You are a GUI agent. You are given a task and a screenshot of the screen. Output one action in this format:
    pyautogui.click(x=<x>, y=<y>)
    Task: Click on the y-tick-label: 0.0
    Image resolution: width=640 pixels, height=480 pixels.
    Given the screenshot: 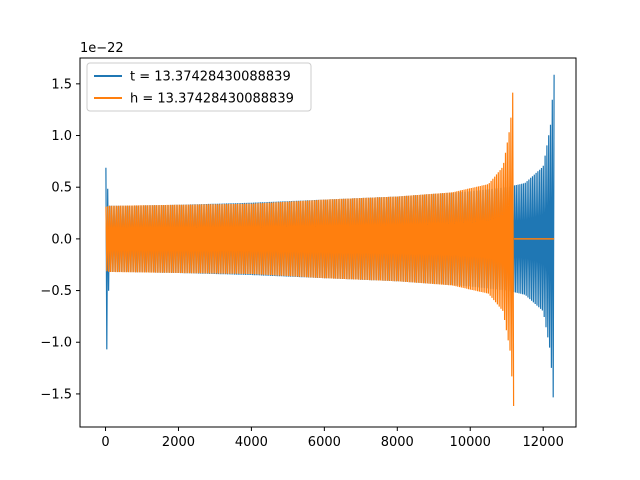 What is the action you would take?
    pyautogui.click(x=61, y=239)
    